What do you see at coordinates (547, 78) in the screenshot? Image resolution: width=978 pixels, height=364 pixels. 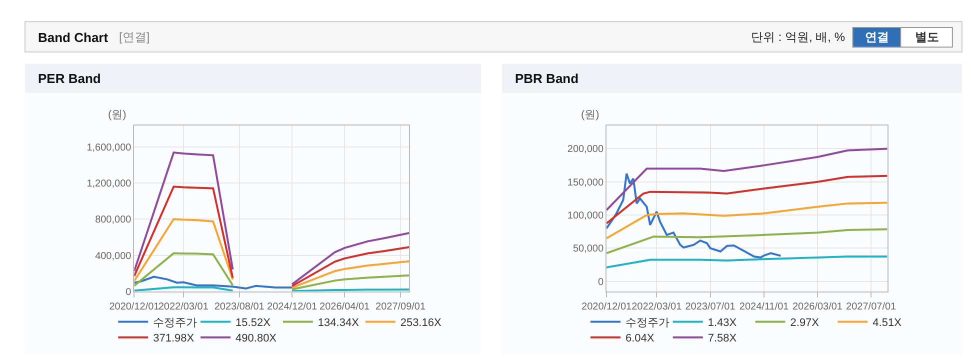 I see `chart-title: PBR Band` at bounding box center [547, 78].